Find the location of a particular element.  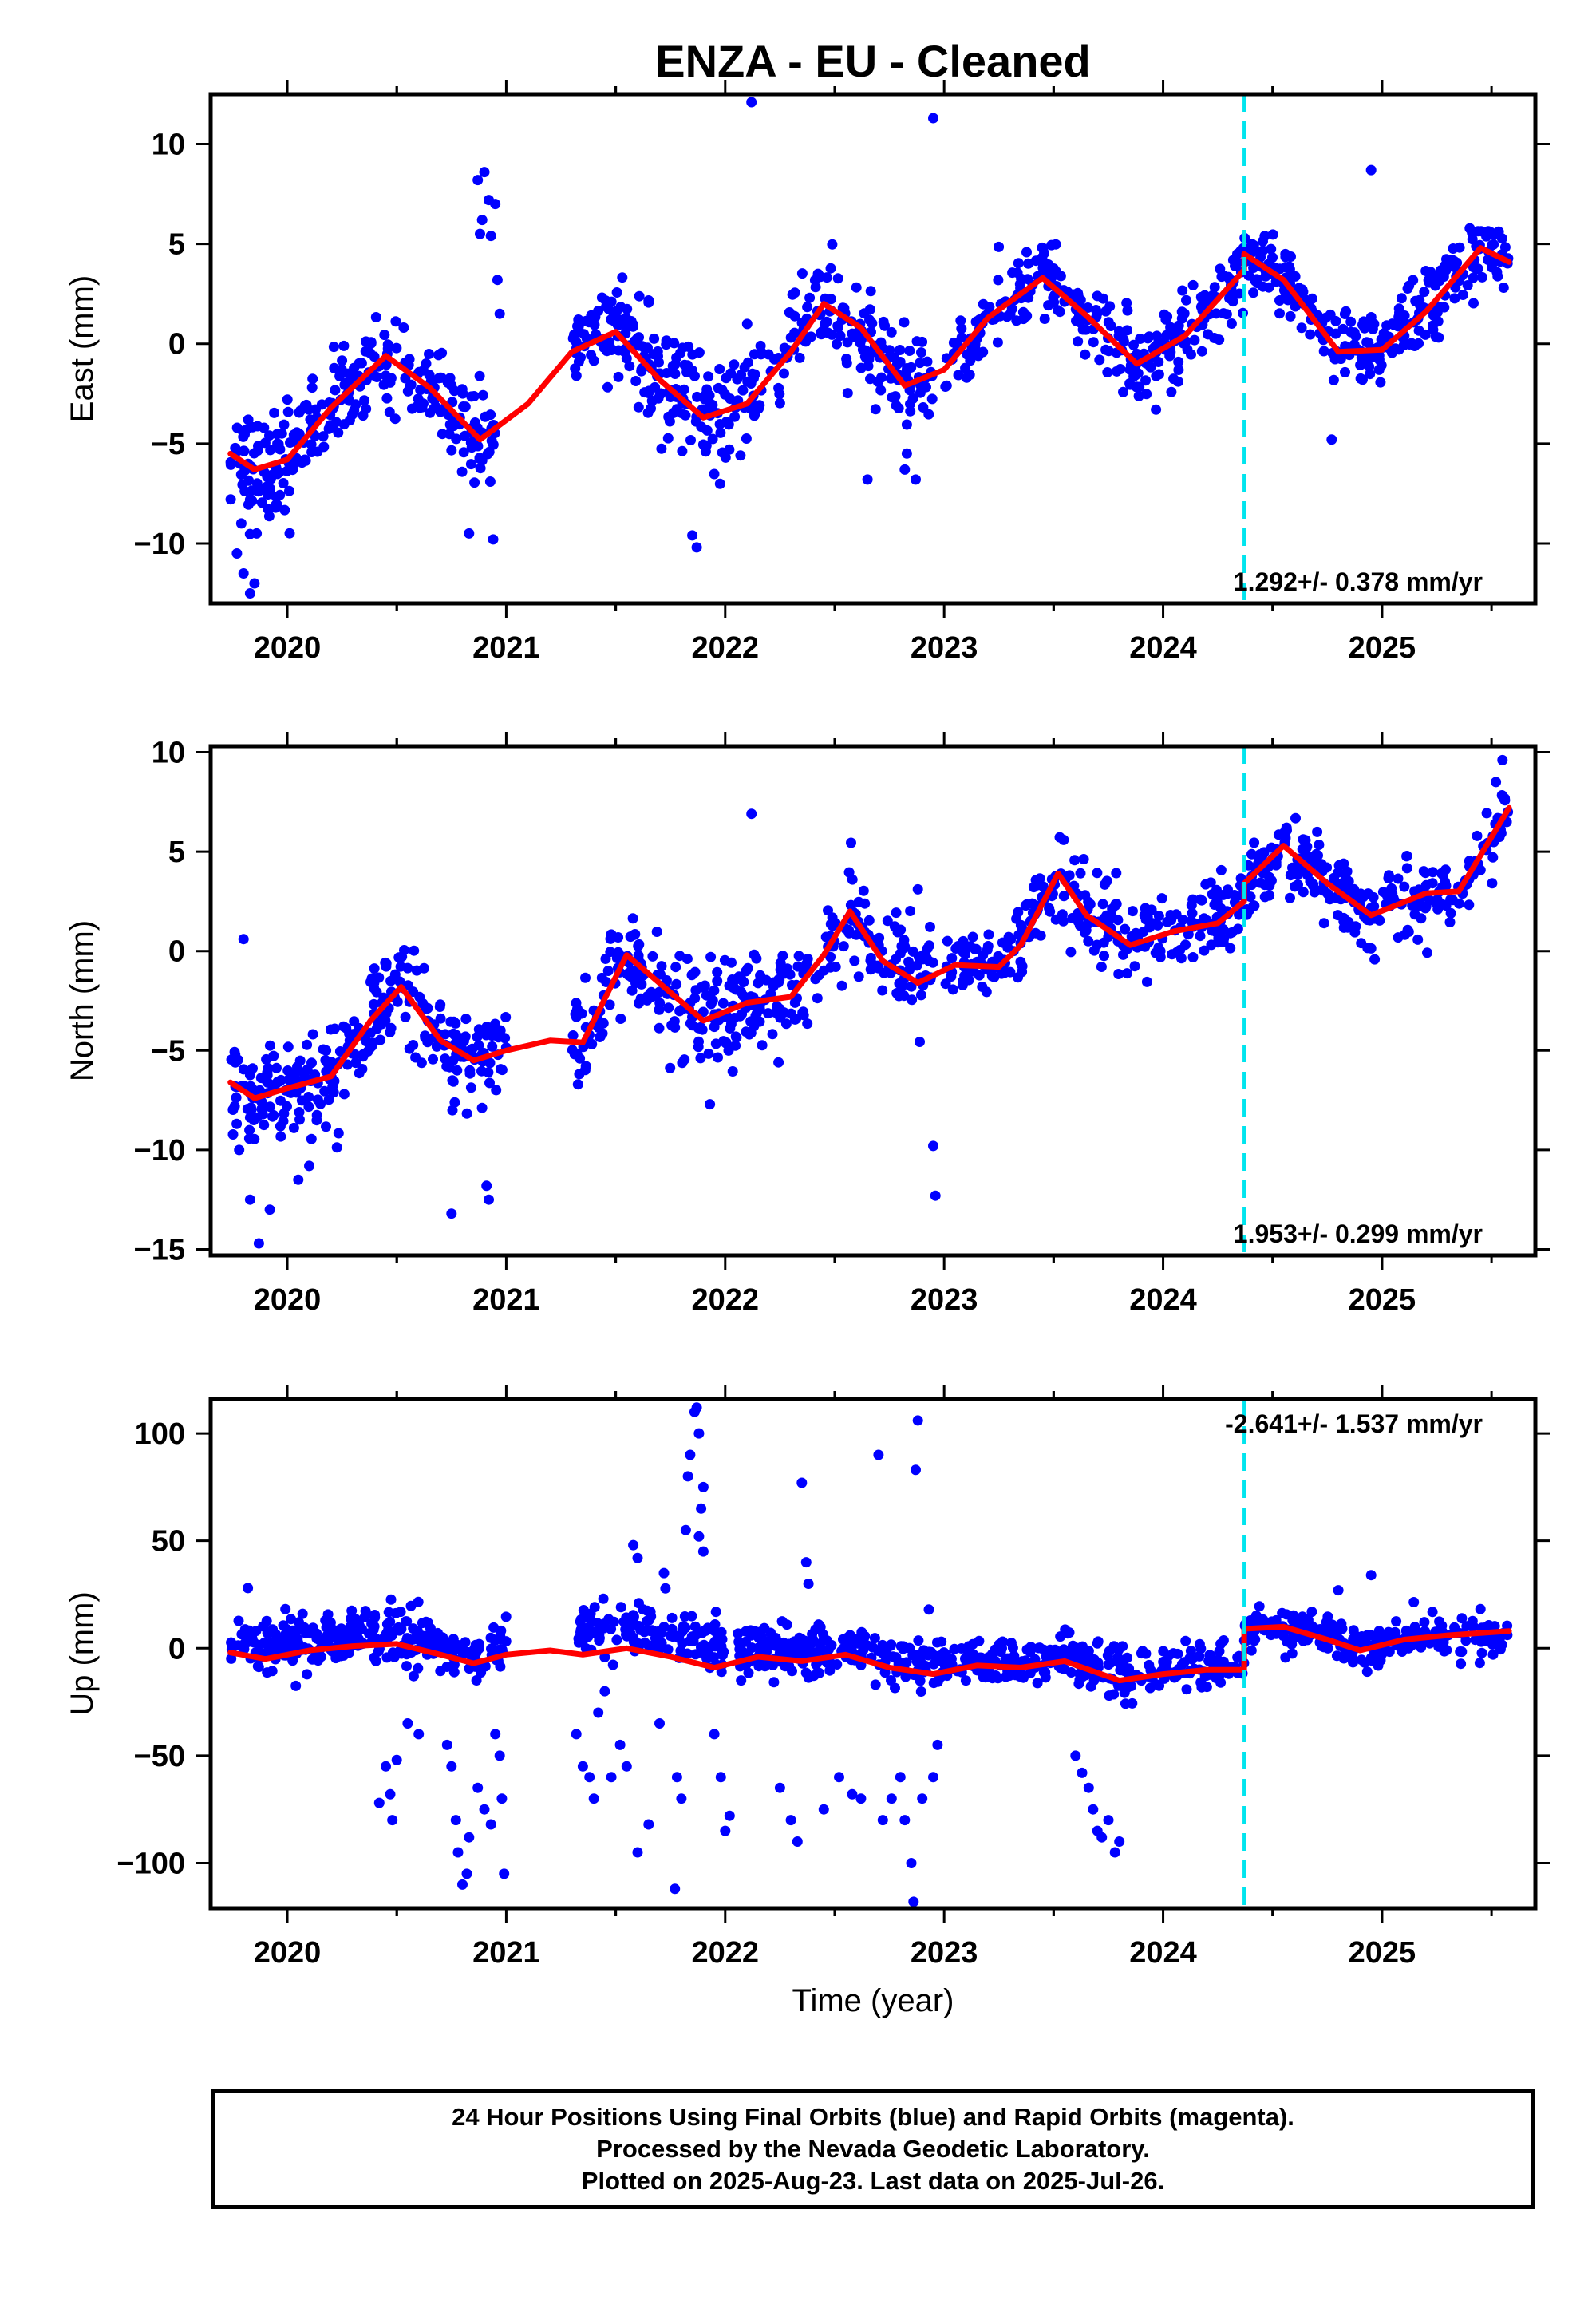

north-x-tick-label: 2022 is located at coordinates (726, 1300).